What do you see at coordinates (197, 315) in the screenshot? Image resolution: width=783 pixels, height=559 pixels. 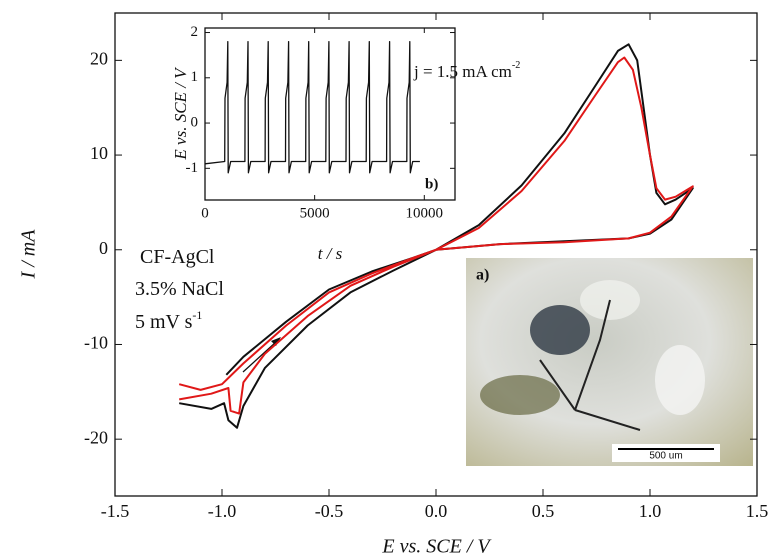 I see `annotation-superscript: -1` at bounding box center [197, 315].